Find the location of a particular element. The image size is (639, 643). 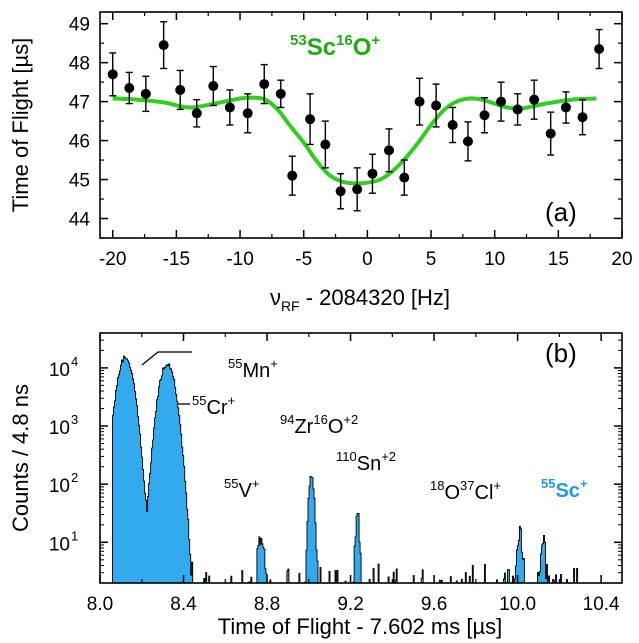

panel-a-y-tick-label: 45 is located at coordinates (79, 181).